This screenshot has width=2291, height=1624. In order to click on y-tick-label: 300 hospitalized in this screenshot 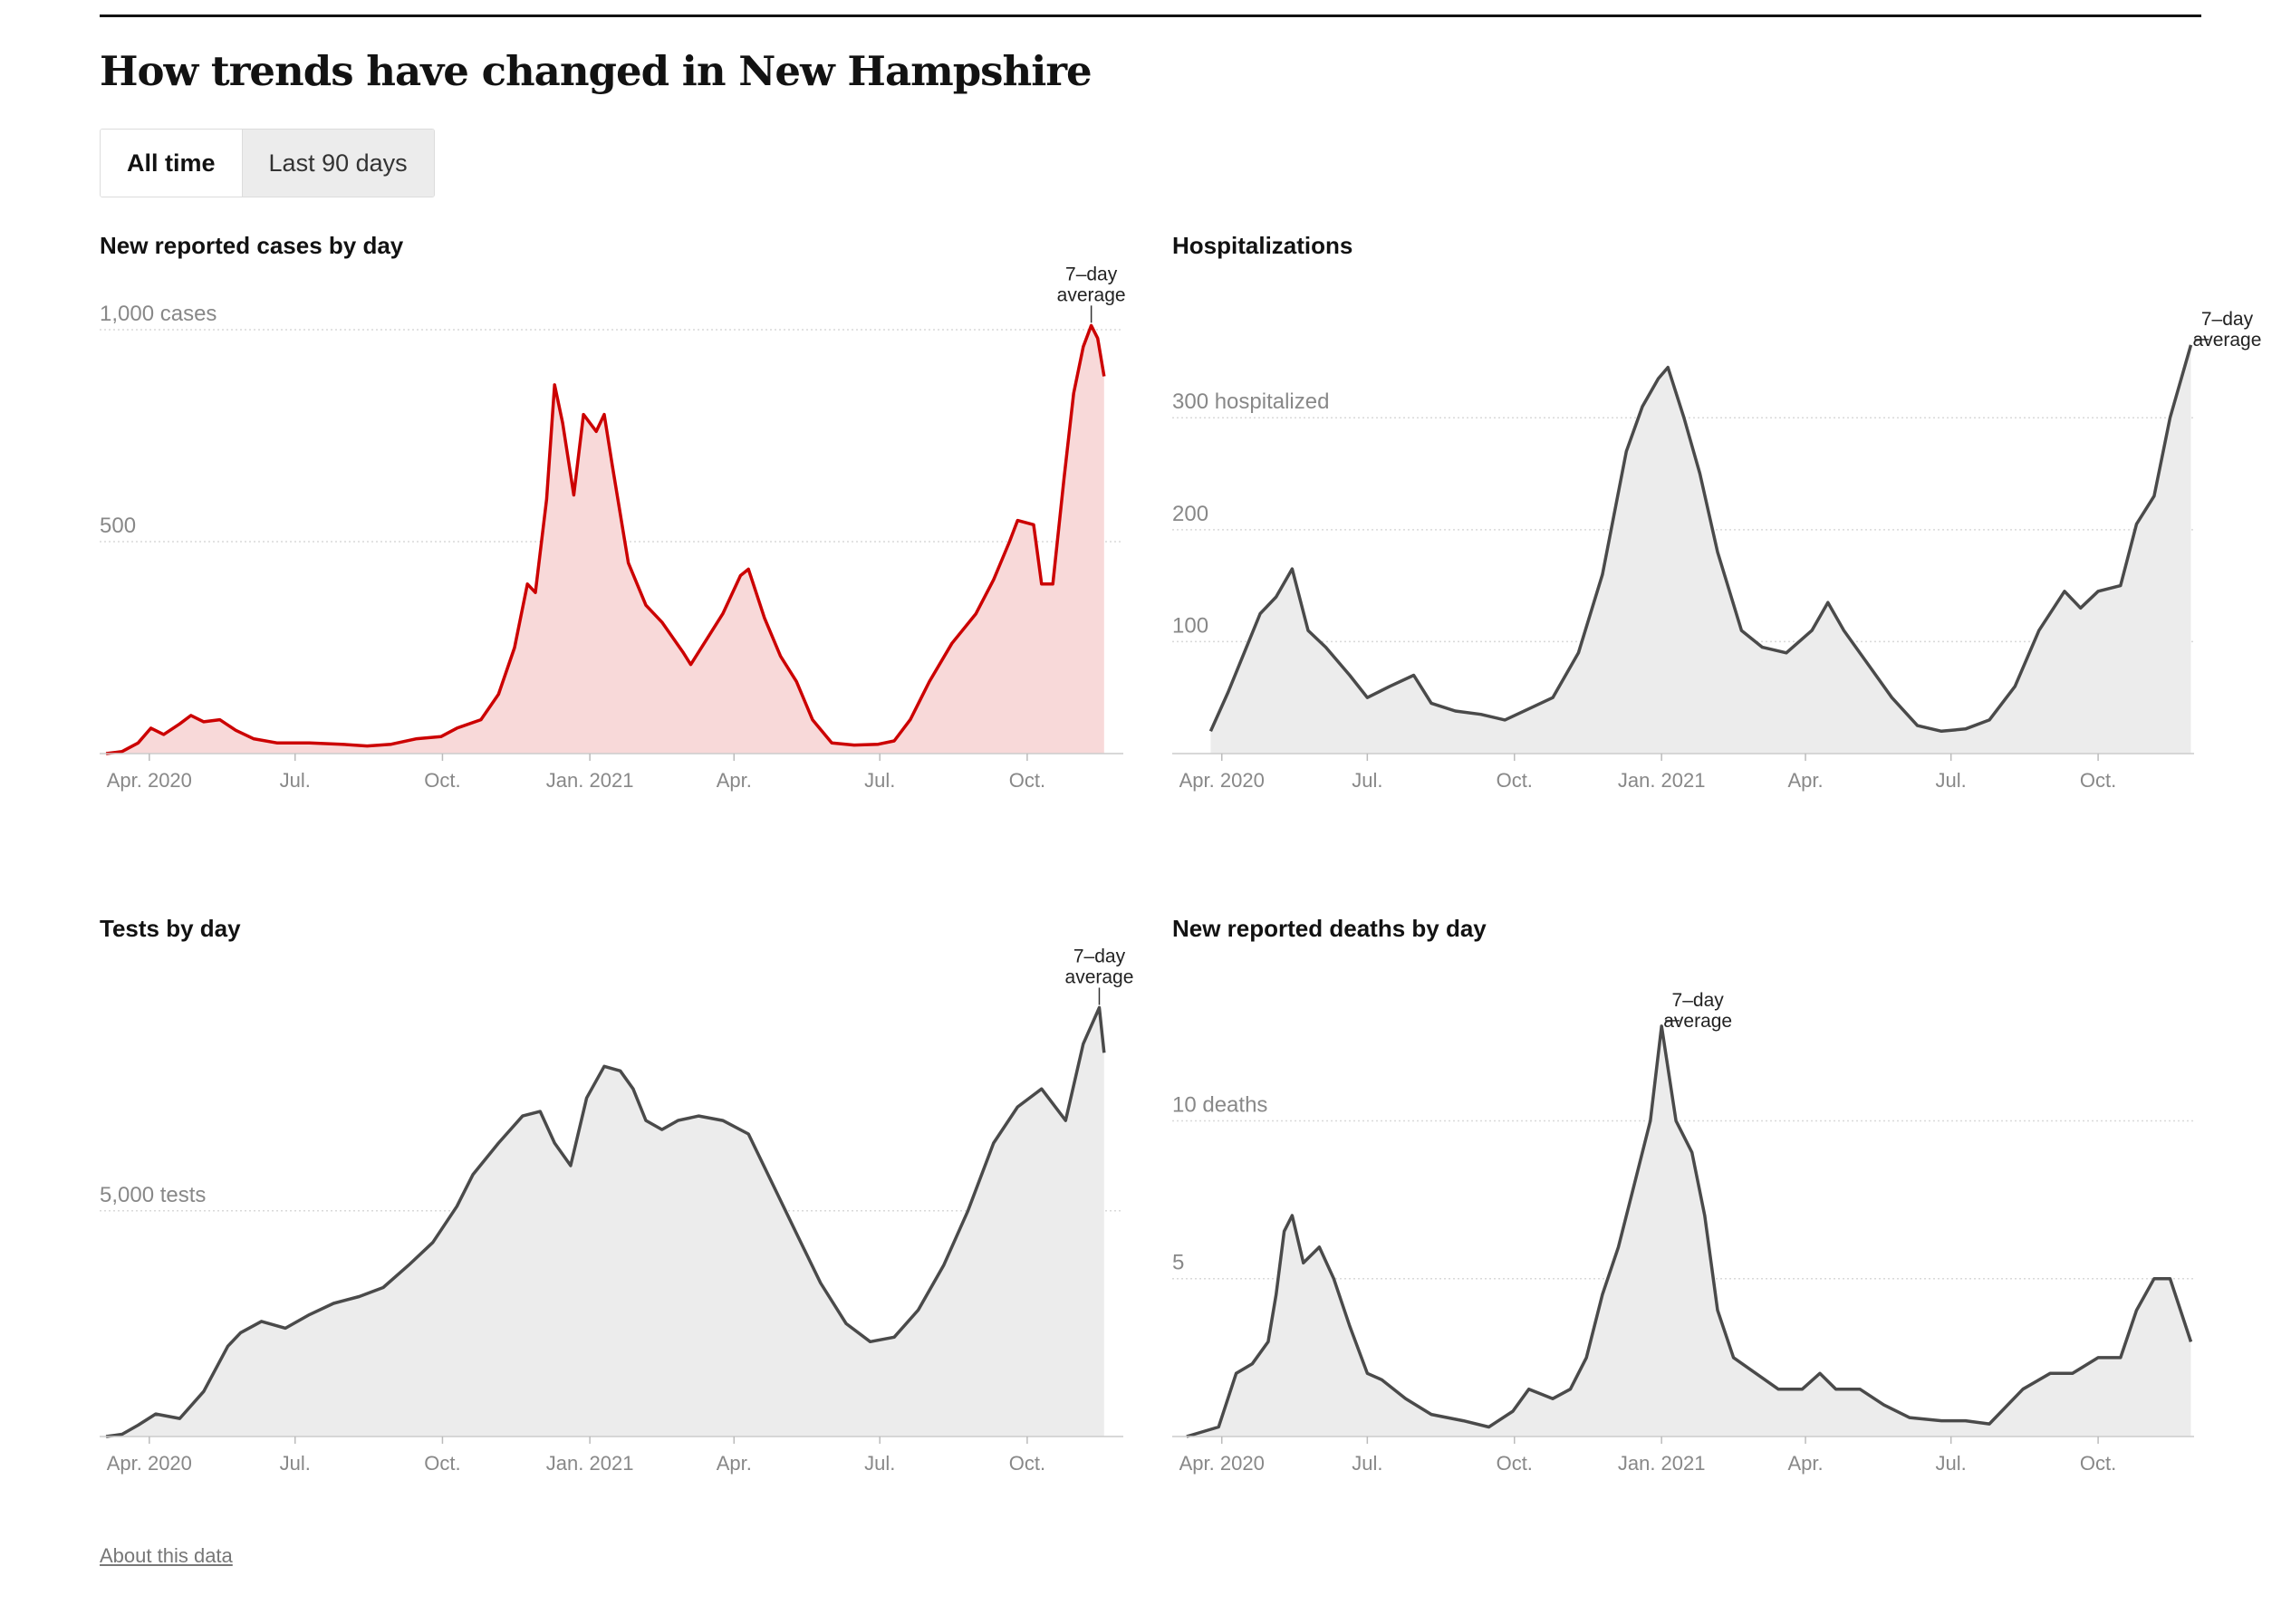, I will do `click(1250, 401)`.